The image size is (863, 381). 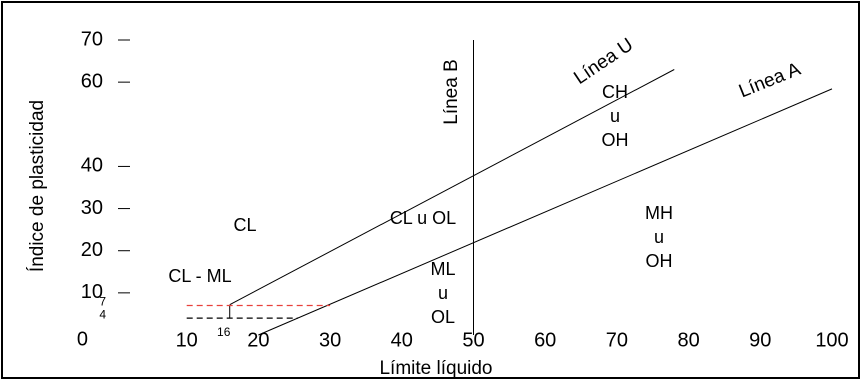 What do you see at coordinates (831, 340) in the screenshot?
I see `x-tick-label: 100` at bounding box center [831, 340].